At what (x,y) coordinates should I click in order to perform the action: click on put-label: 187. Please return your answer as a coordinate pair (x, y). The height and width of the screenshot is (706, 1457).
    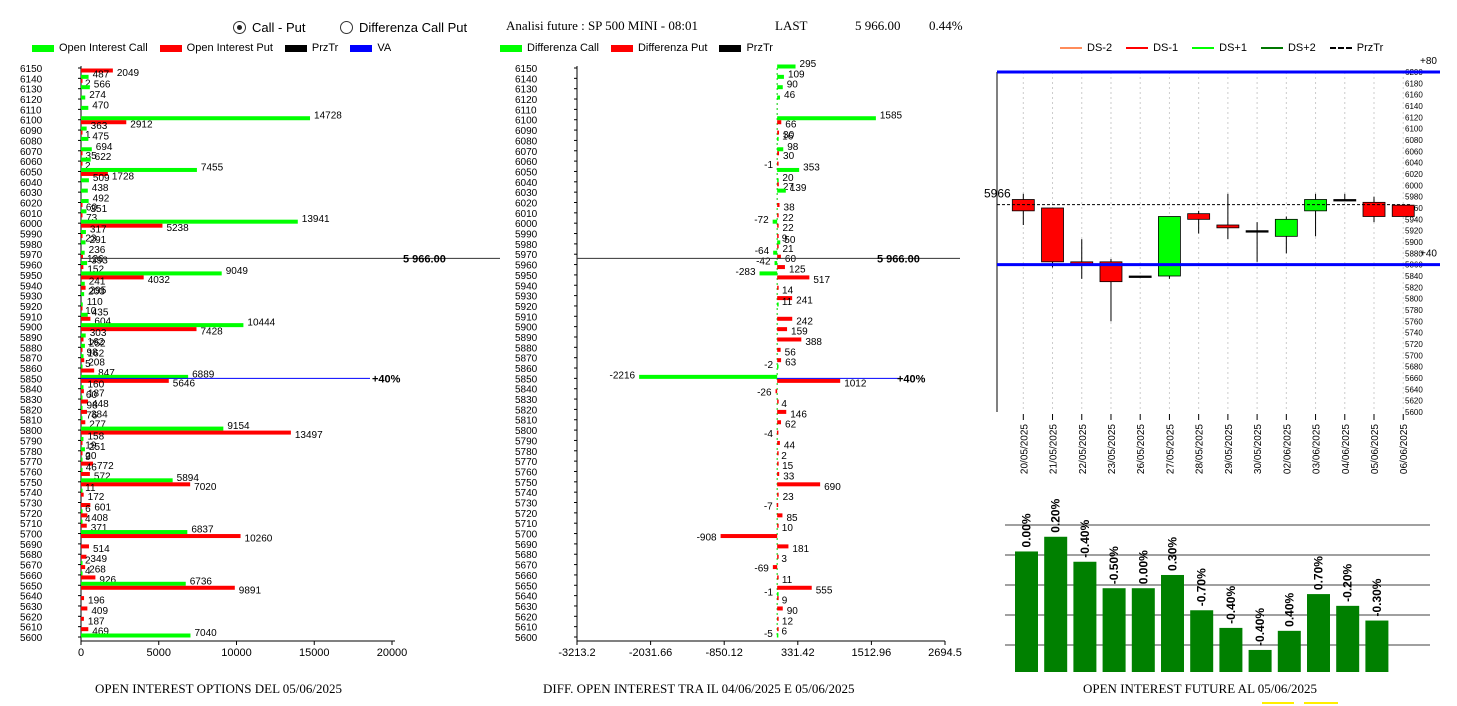
    Looking at the image, I should click on (96, 621).